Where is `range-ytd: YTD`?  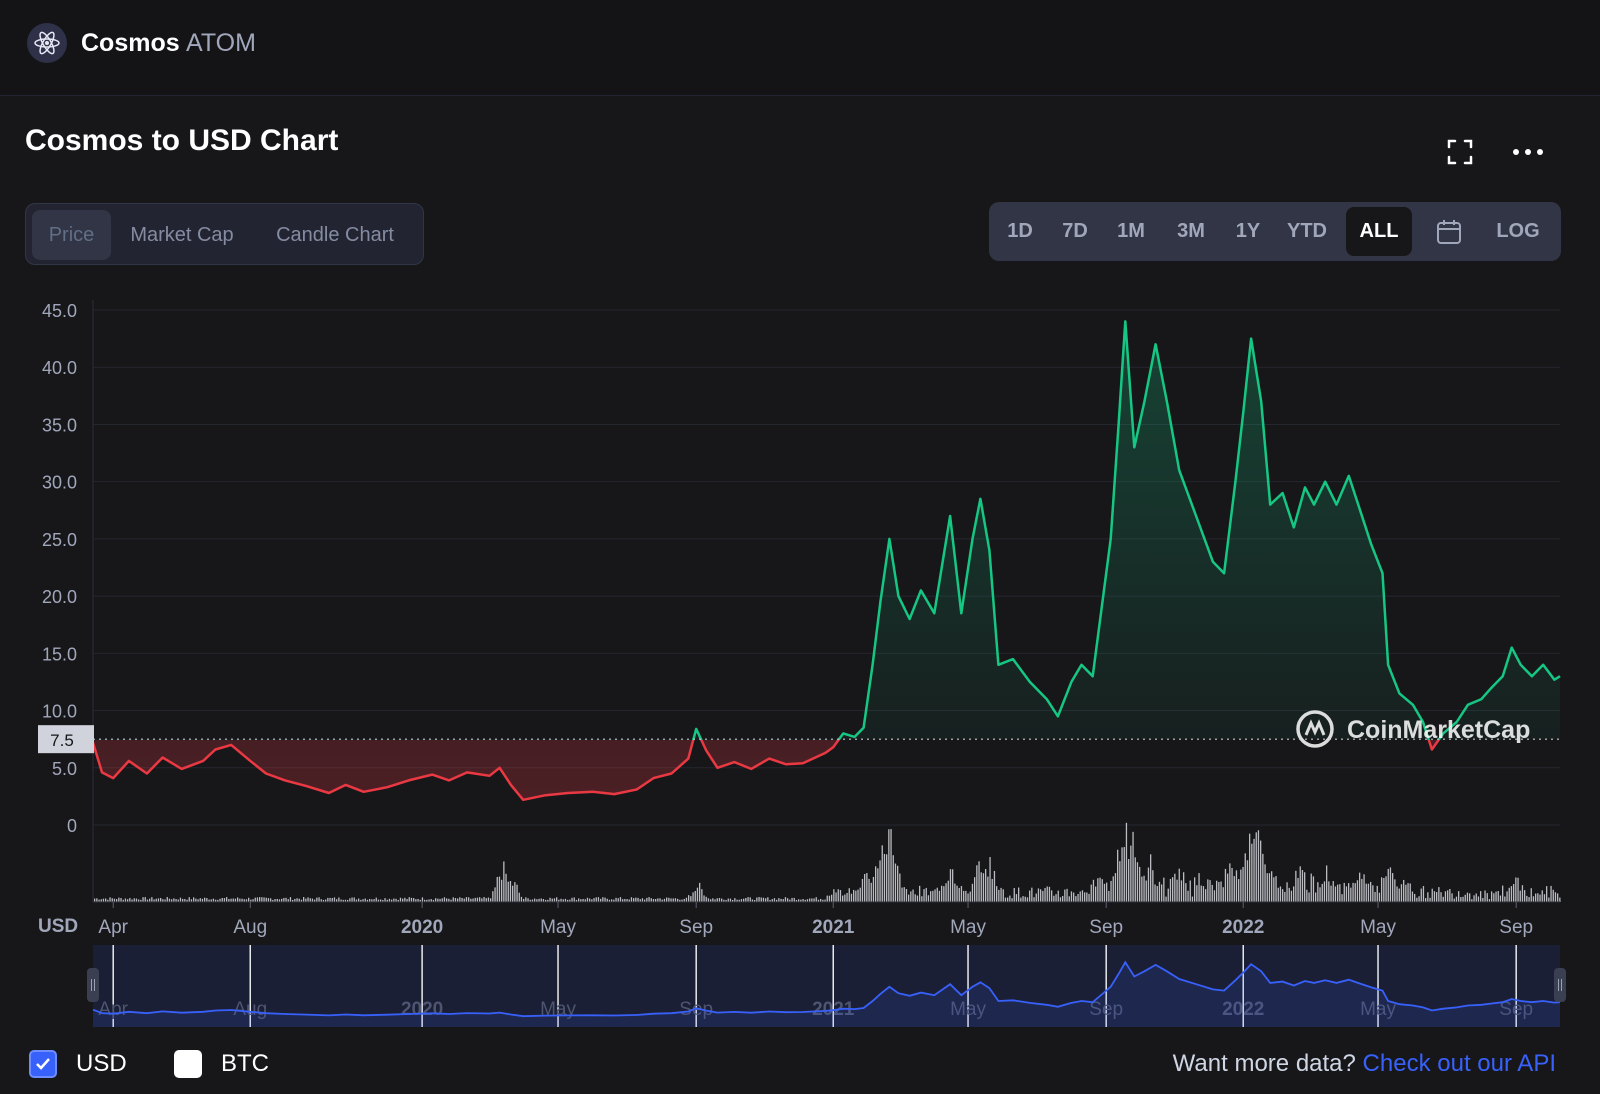 range-ytd: YTD is located at coordinates (1307, 231).